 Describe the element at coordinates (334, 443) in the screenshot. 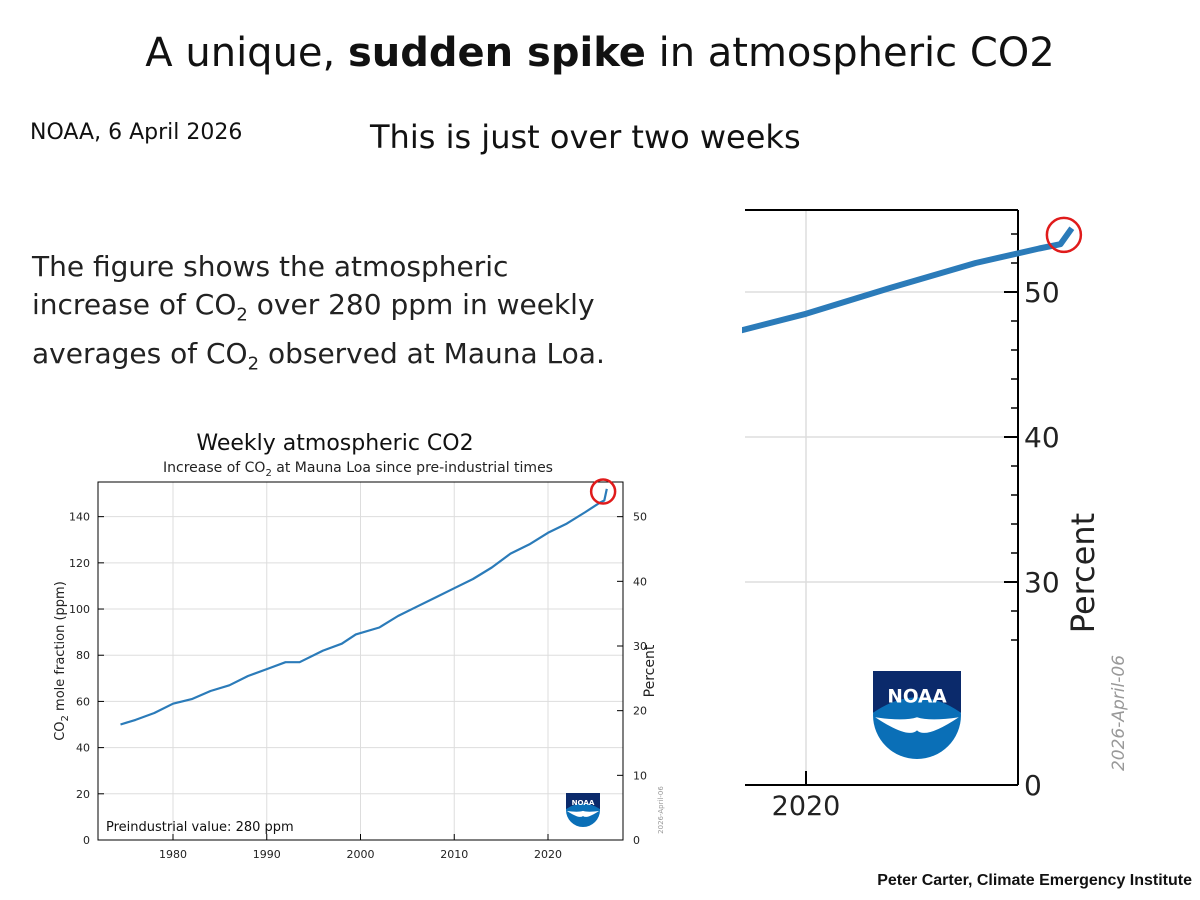

I see `chart-title: Weekly atmospheric CO2` at that location.